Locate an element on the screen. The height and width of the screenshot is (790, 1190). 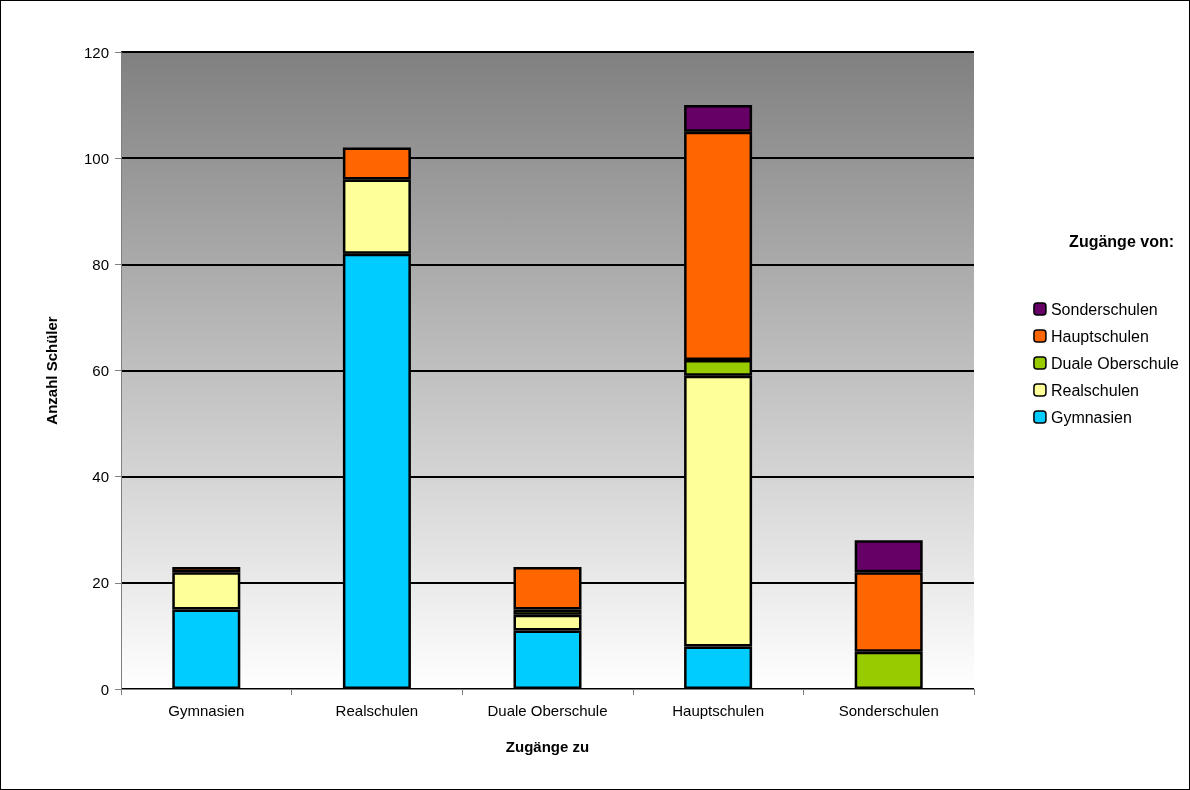
x-tick-label: Realschulen is located at coordinates (377, 710).